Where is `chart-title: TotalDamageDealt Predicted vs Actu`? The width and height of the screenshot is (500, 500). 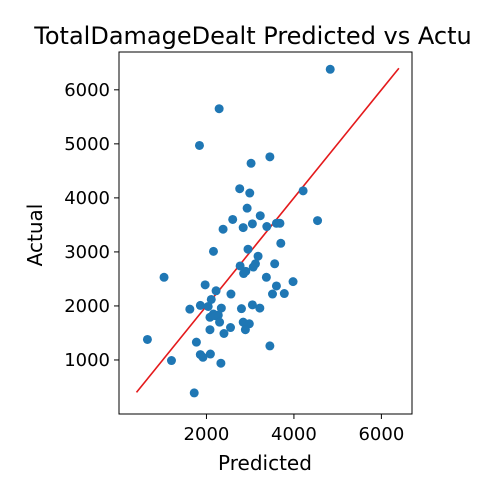
chart-title: TotalDamageDealt Predicted vs Actu is located at coordinates (252, 36).